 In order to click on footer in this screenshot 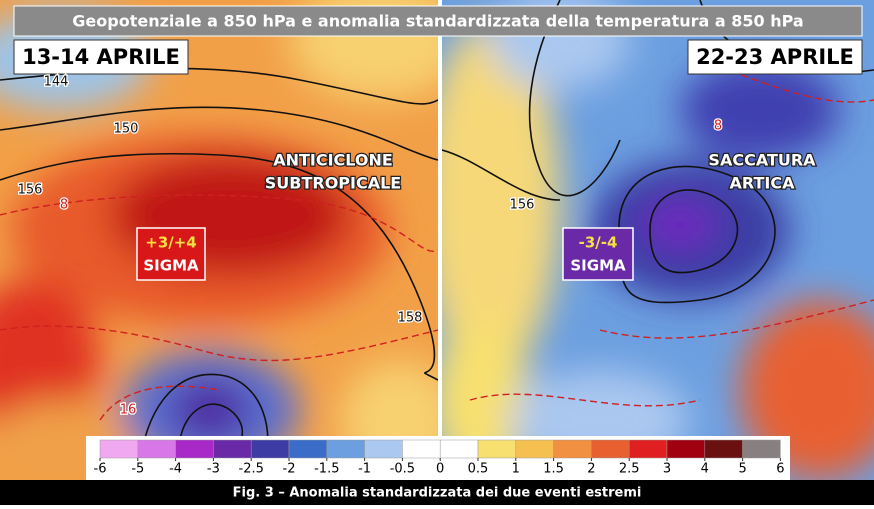, I will do `click(437, 492)`.